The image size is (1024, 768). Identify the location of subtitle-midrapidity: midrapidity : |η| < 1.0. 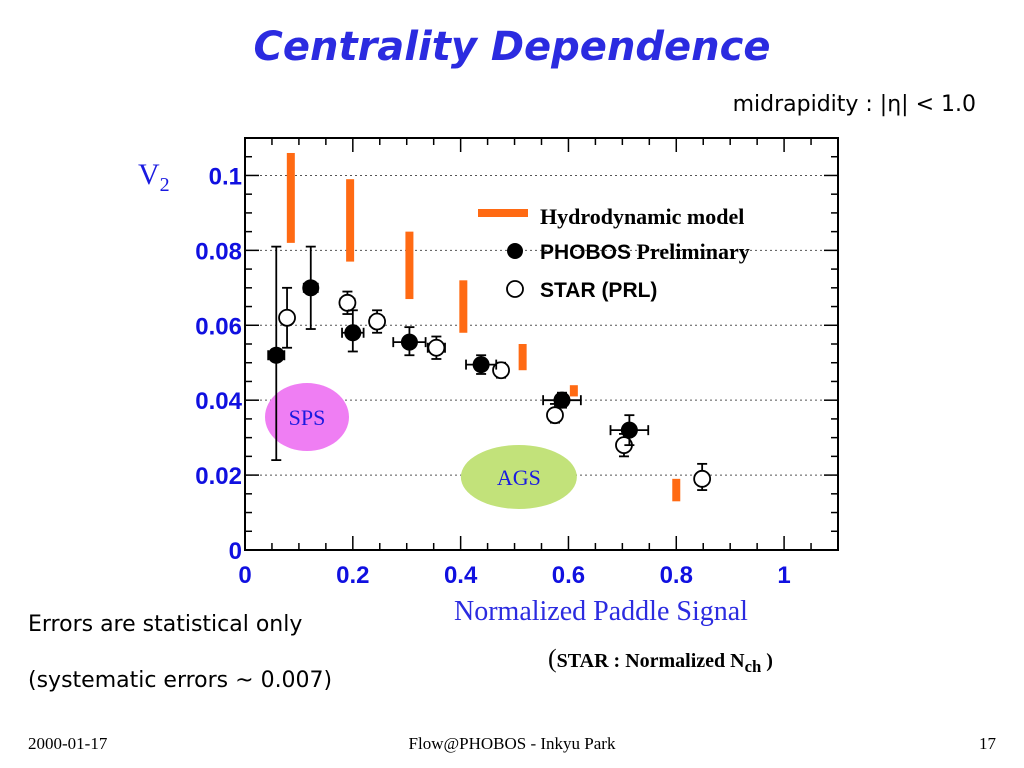
(854, 104).